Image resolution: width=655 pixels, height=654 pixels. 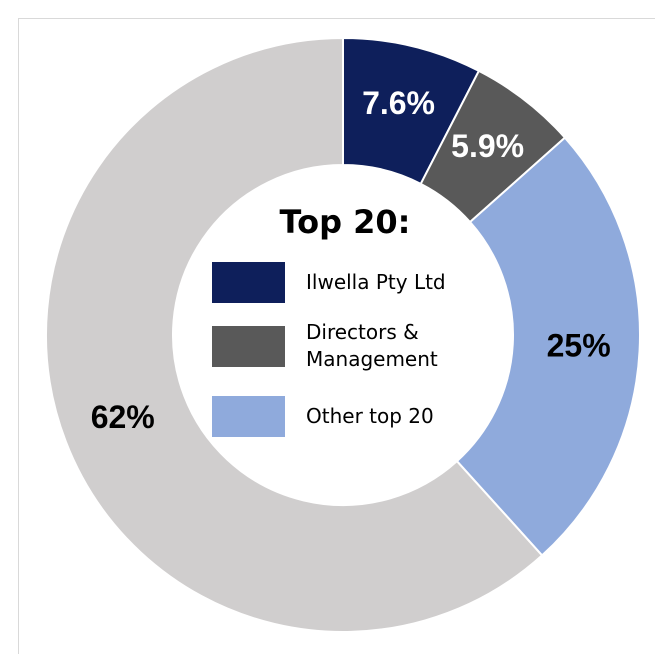 What do you see at coordinates (370, 415) in the screenshot?
I see `legend-label: Other top 20` at bounding box center [370, 415].